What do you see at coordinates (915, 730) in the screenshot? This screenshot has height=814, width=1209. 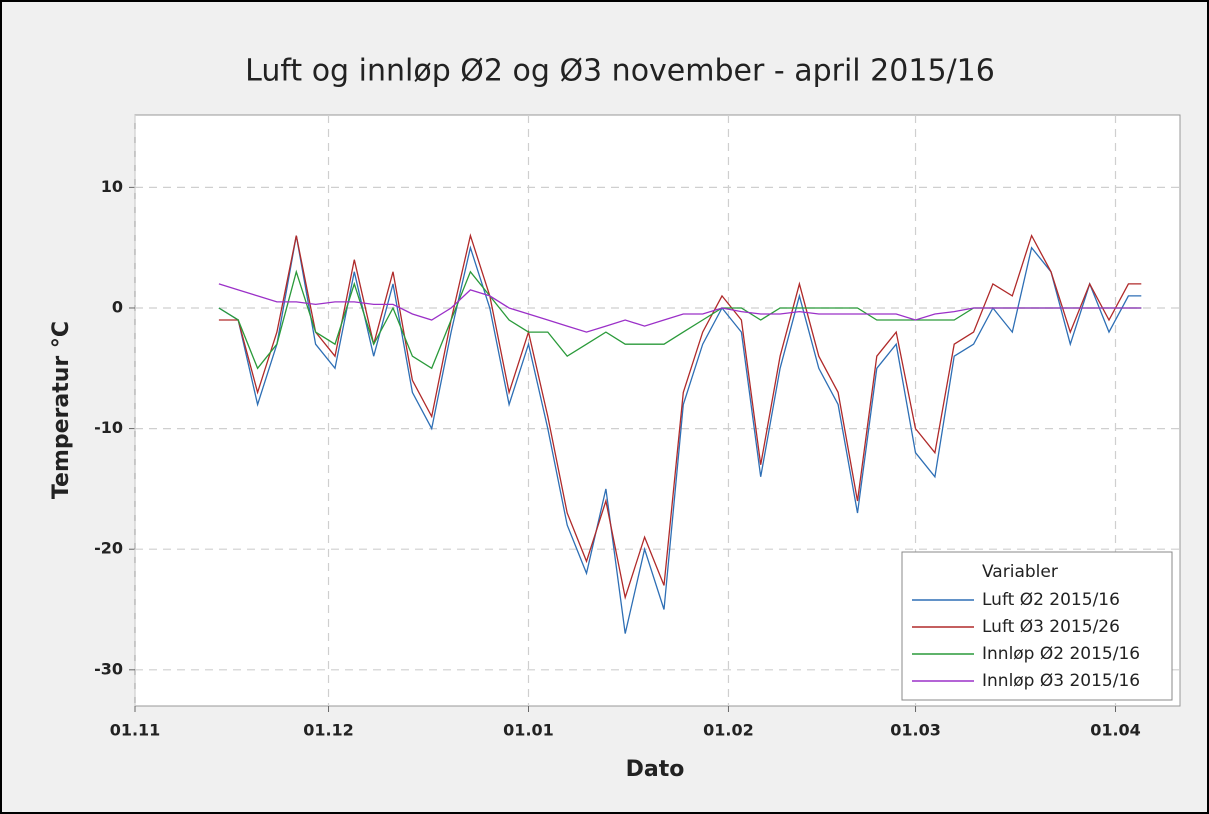 I see `x-tick-label: 01.03` at bounding box center [915, 730].